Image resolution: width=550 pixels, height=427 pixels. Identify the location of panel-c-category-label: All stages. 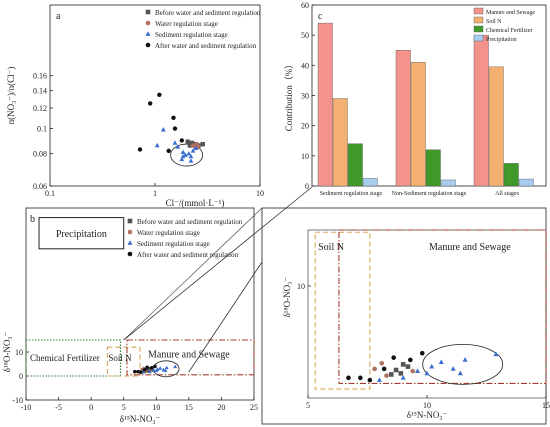
(507, 194).